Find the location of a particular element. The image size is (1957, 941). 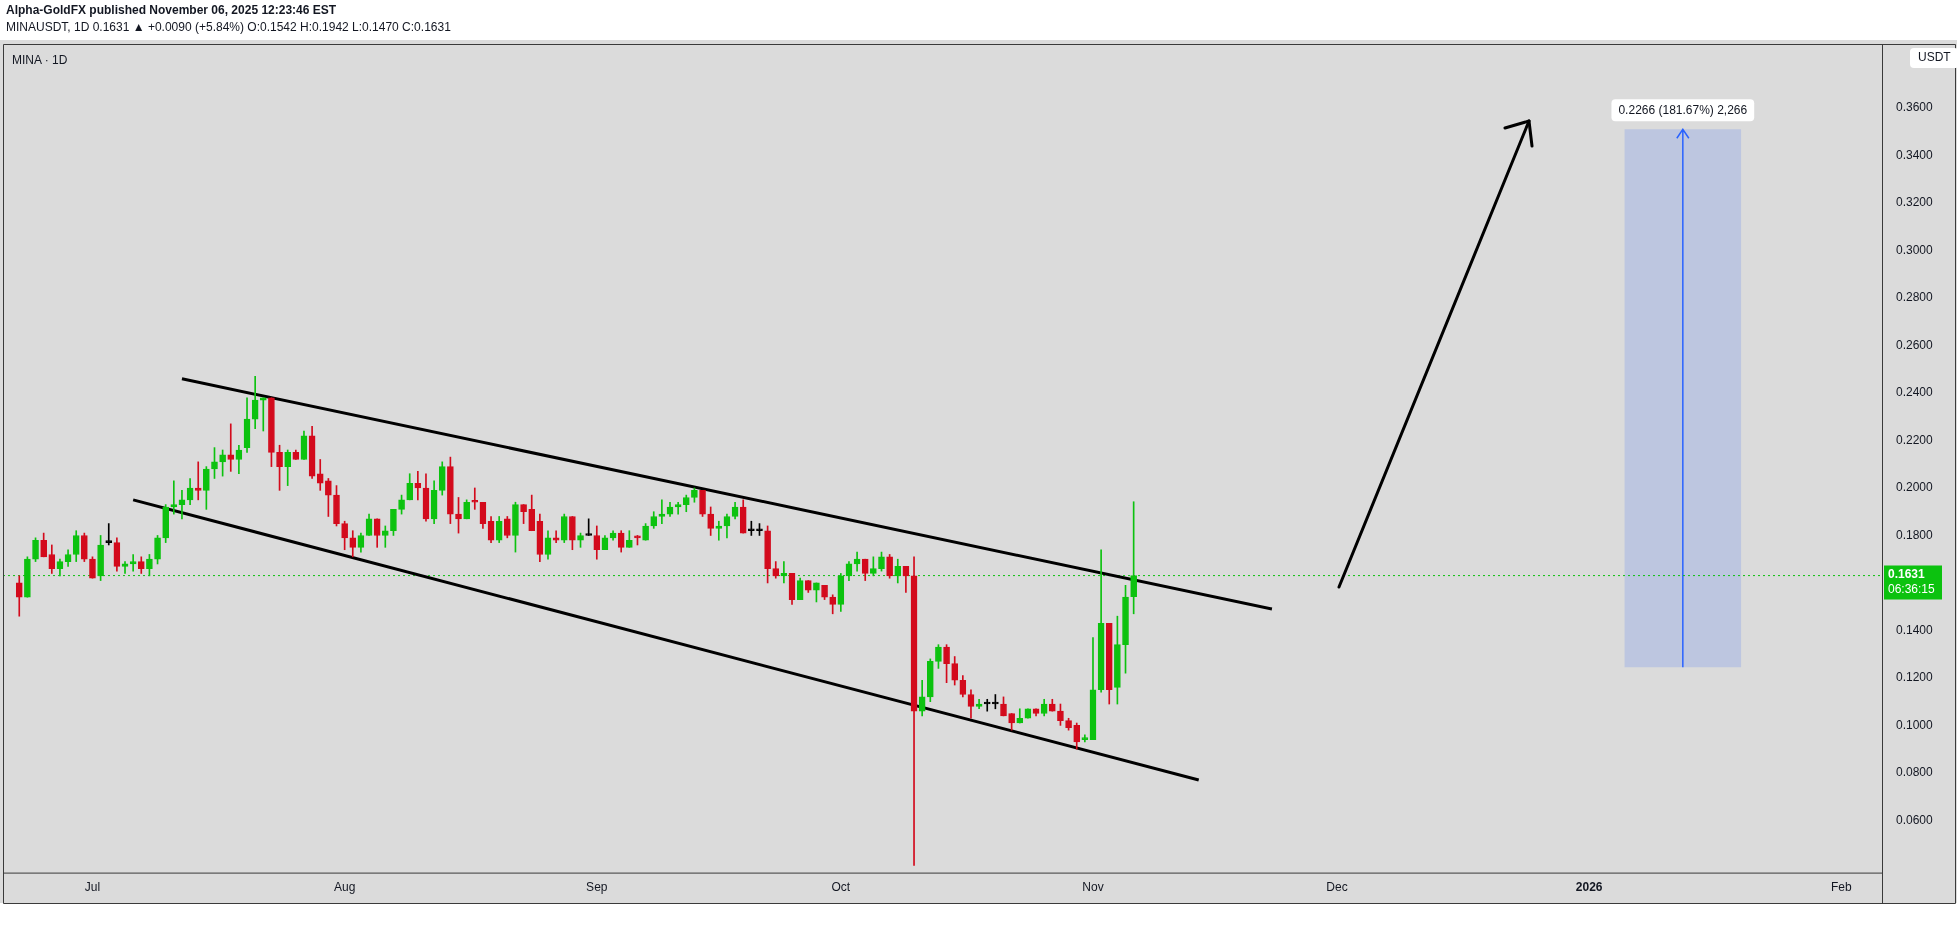

y-tick-label: 0.1800 is located at coordinates (1915, 534).